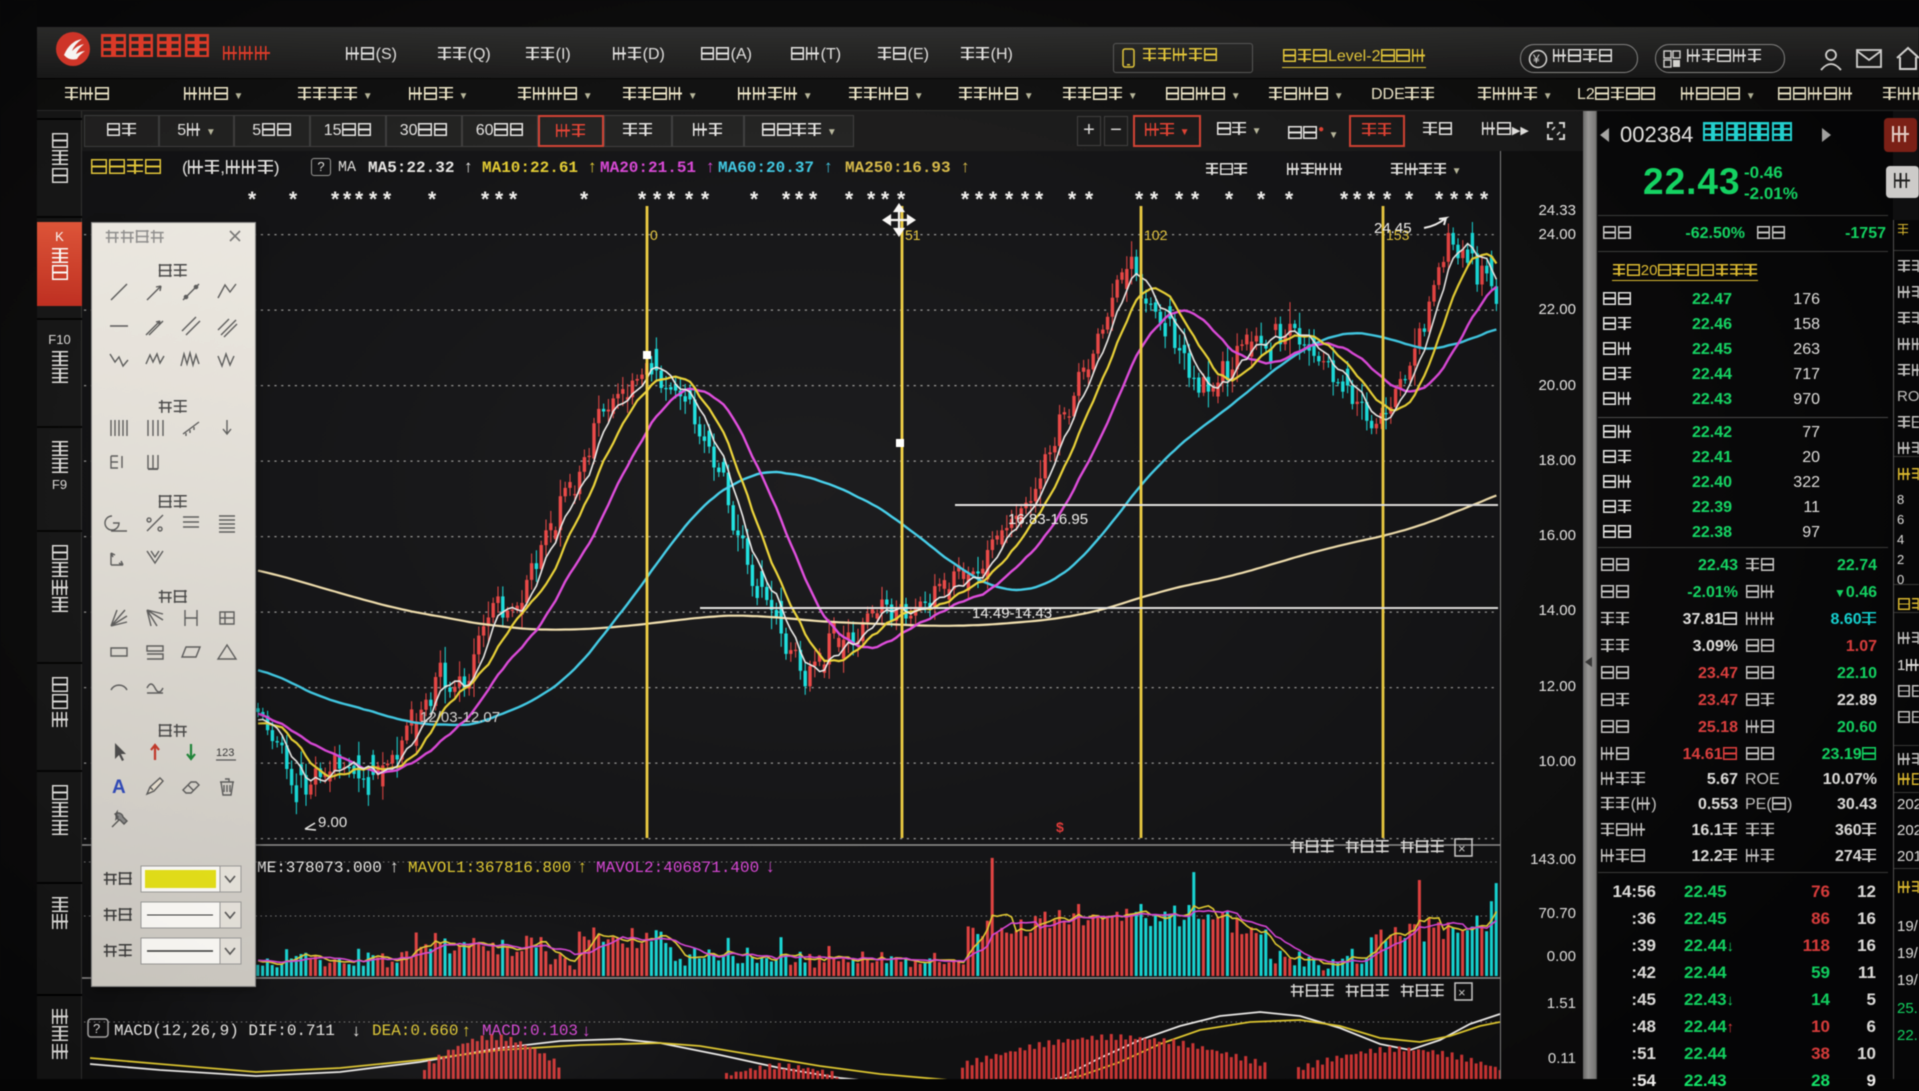 The height and width of the screenshot is (1091, 1919). What do you see at coordinates (913, 235) in the screenshot?
I see `svg-text: 51` at bounding box center [913, 235].